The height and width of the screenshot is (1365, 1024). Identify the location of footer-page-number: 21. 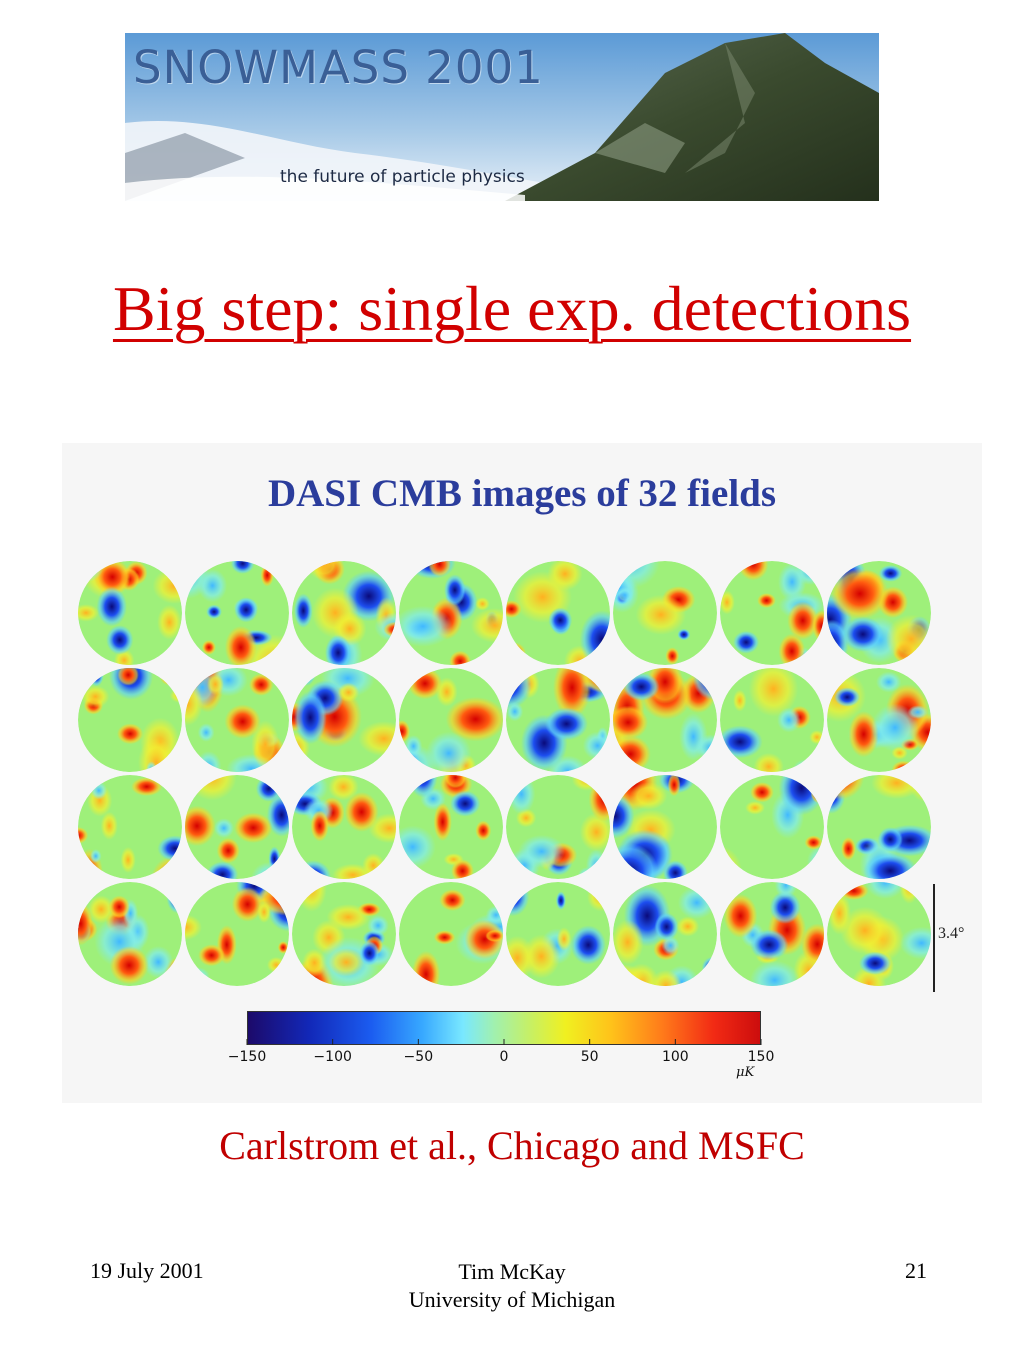
(916, 1270).